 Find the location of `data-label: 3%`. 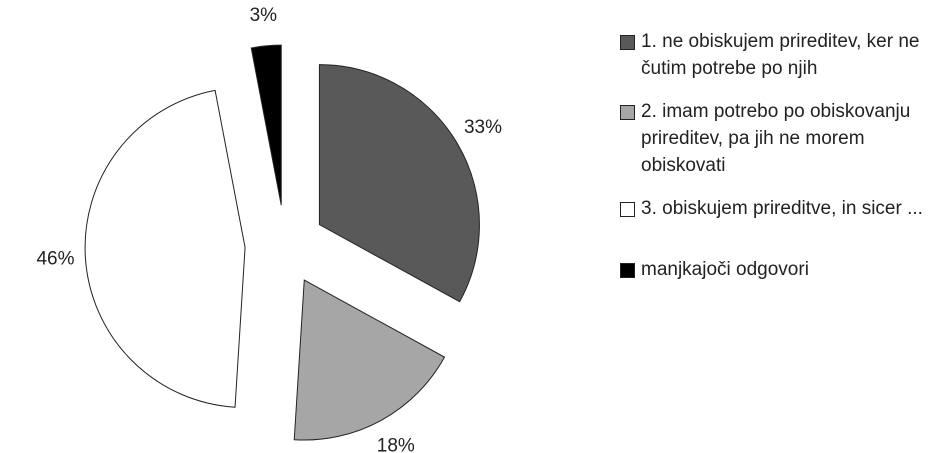

data-label: 3% is located at coordinates (264, 15).